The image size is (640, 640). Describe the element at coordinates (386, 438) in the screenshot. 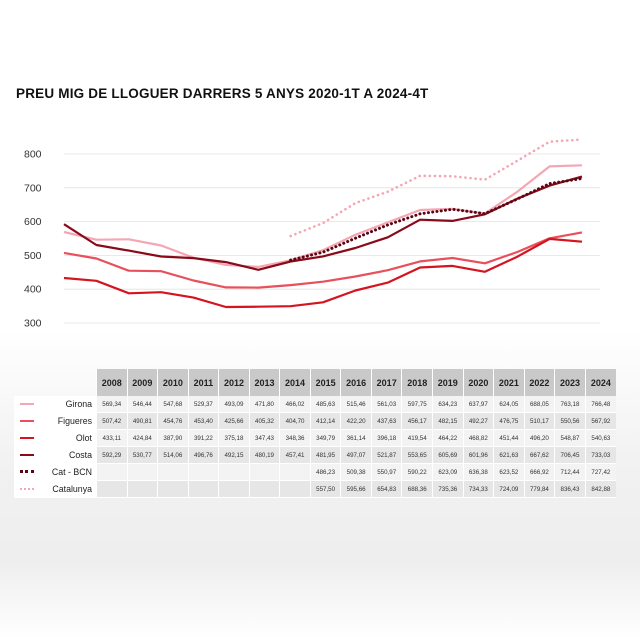

I see `table-cell: 396,18` at that location.